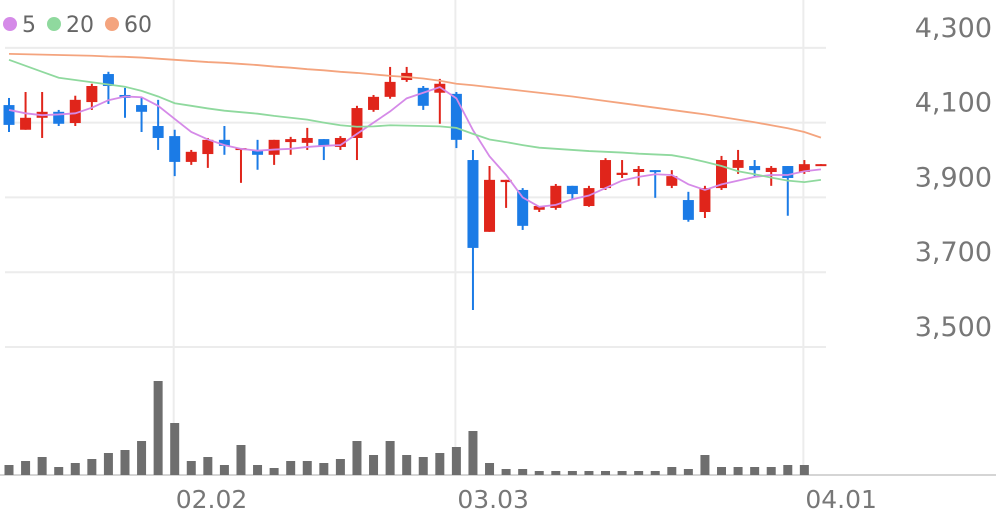 The height and width of the screenshot is (519, 996). What do you see at coordinates (841, 499) in the screenshot?
I see `x-tick-label: 04.01` at bounding box center [841, 499].